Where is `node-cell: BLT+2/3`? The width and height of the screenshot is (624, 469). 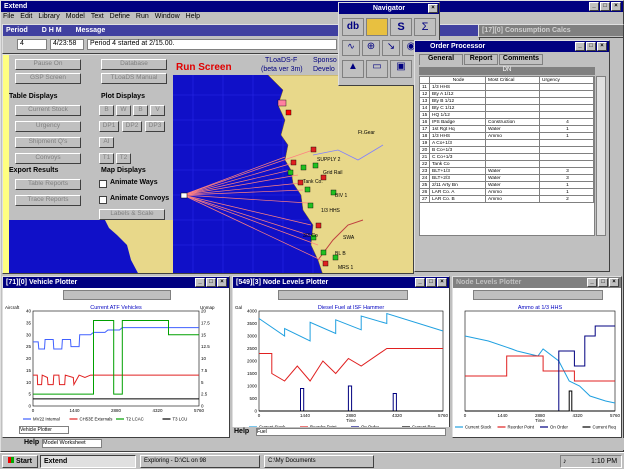 node-cell: BLT+2/3 is located at coordinates (458, 178).